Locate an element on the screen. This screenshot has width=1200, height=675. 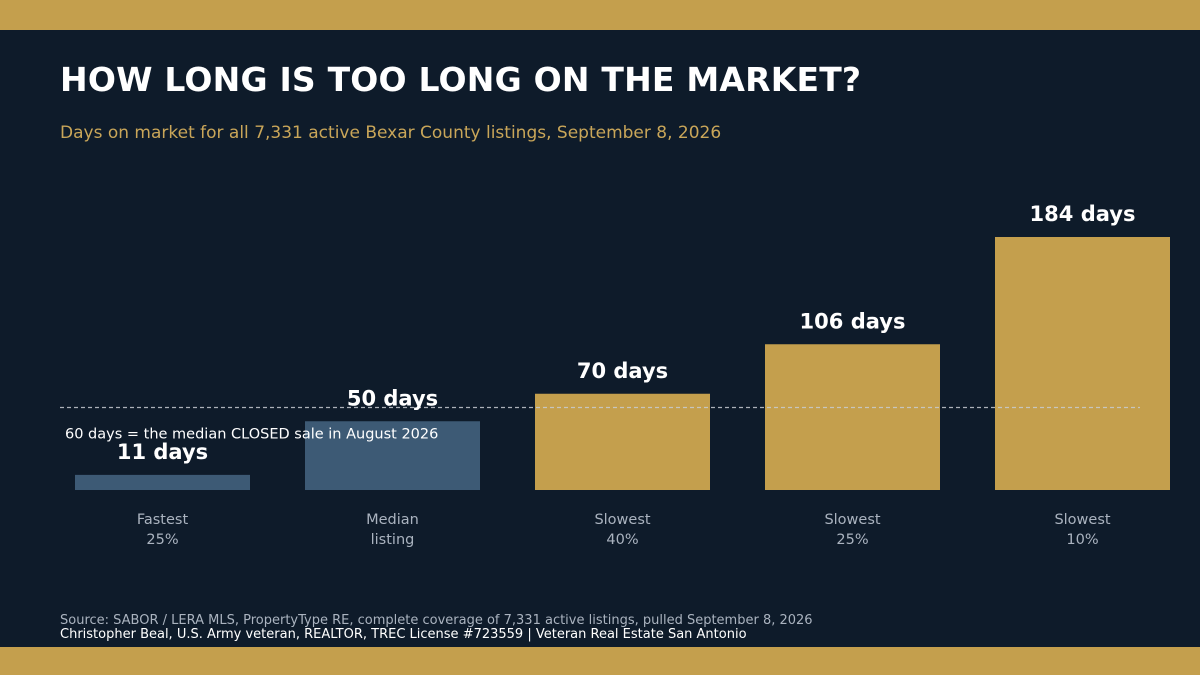
value-label-1: 11 days is located at coordinates (162, 452).